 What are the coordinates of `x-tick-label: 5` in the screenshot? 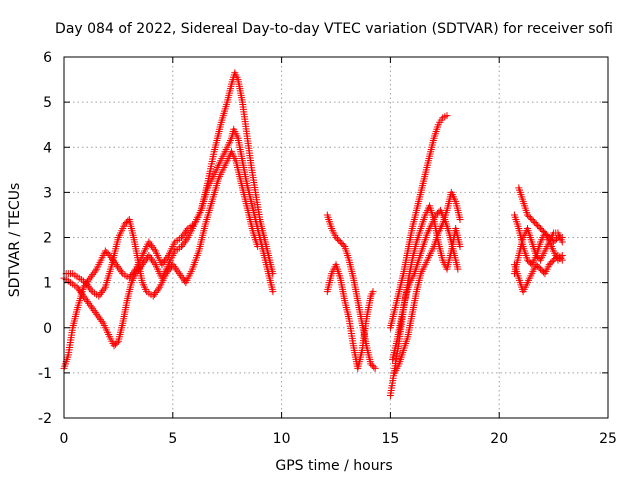 It's located at (172, 439).